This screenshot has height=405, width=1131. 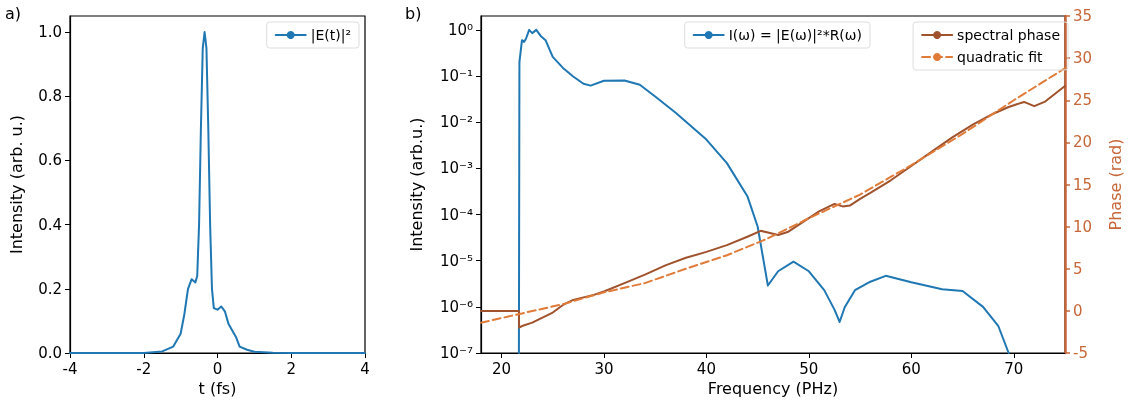 What do you see at coordinates (50, 160) in the screenshot?
I see `y-tick-label: 0.6` at bounding box center [50, 160].